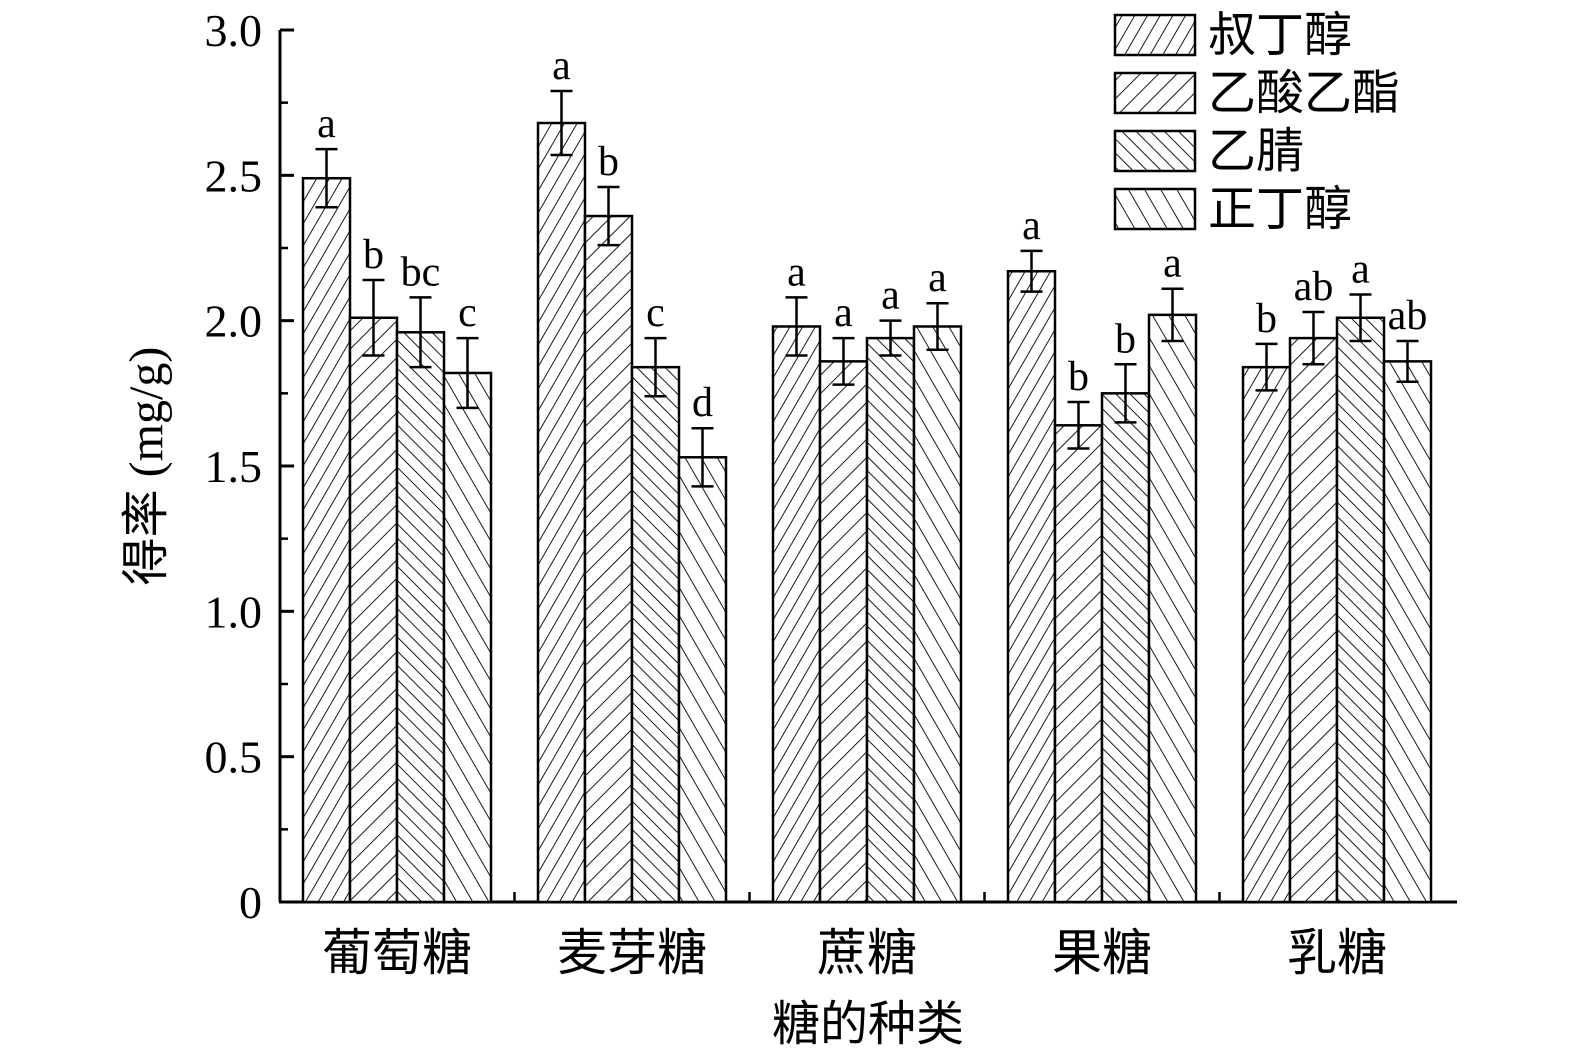  I want to click on legend-label: 乙腈, so click(1256, 151).